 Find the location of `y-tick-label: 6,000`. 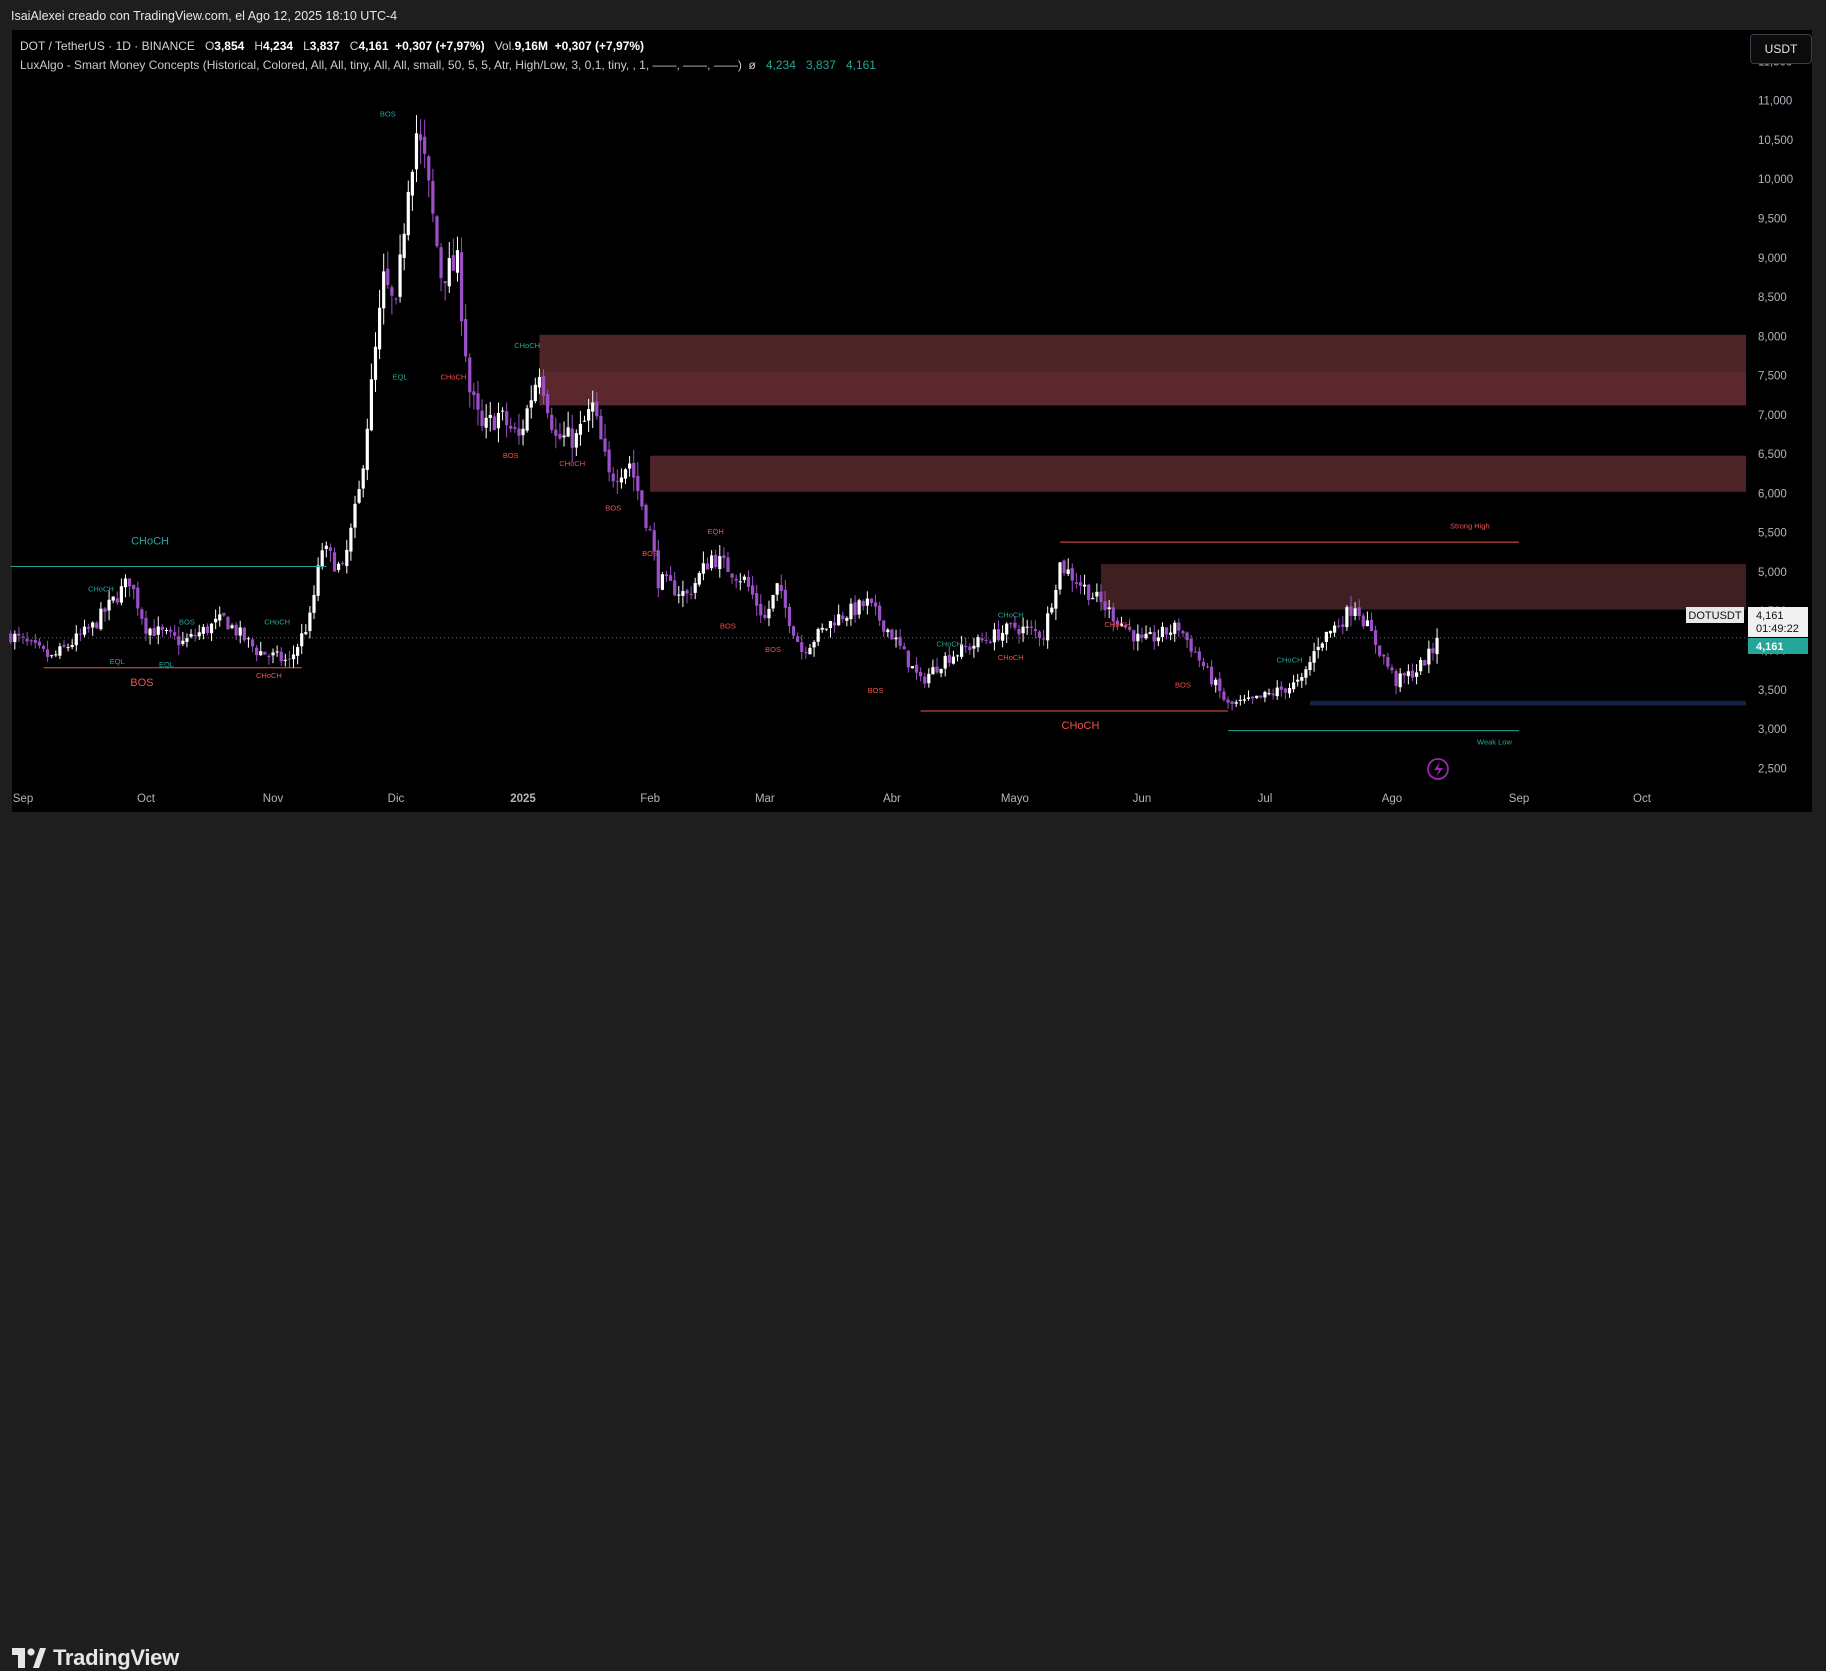

y-tick-label: 6,000 is located at coordinates (1772, 494).